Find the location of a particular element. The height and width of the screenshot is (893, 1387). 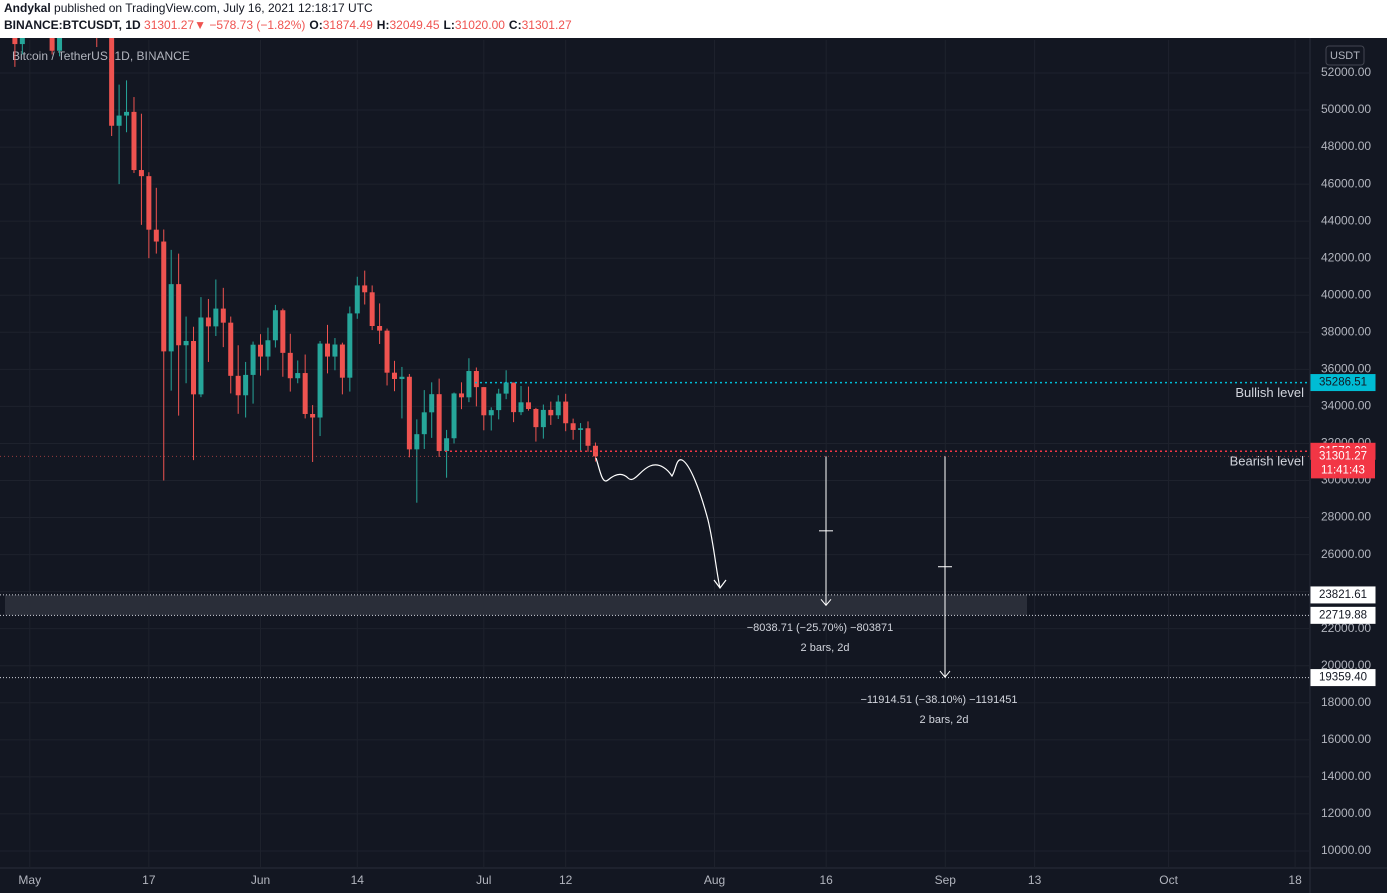

currency-box is located at coordinates (1345, 55).